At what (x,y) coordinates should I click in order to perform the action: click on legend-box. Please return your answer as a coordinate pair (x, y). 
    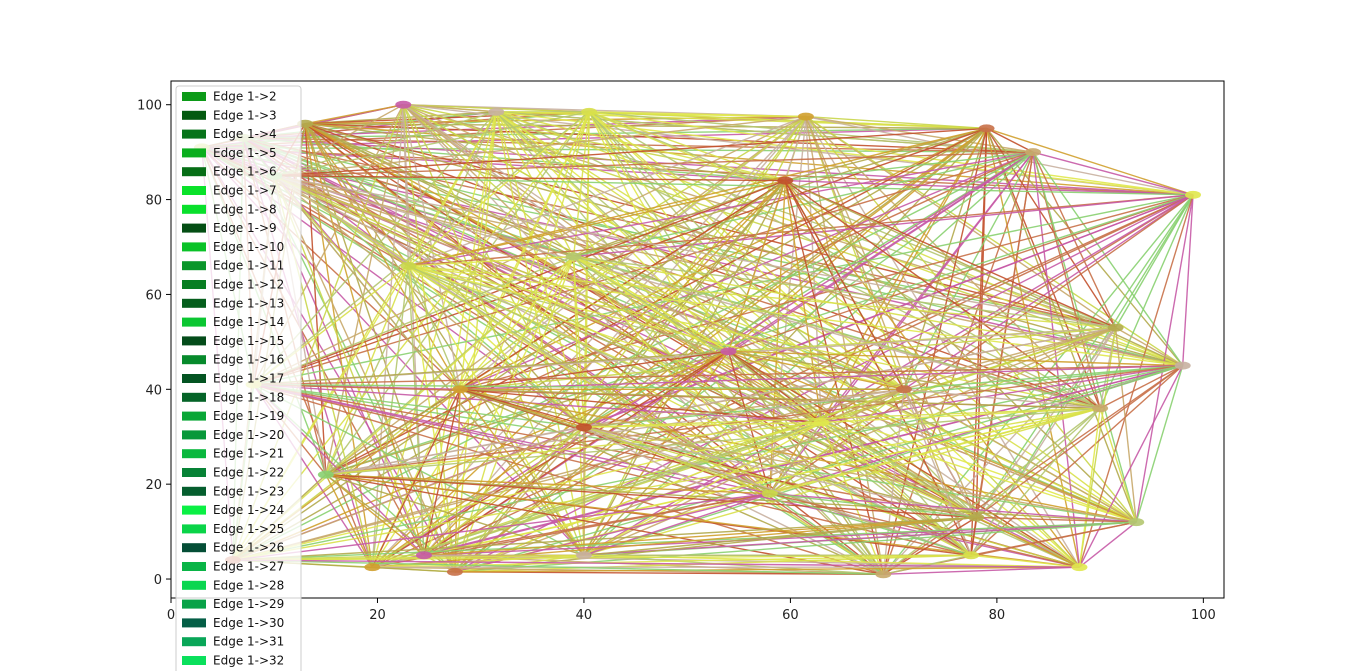
    Looking at the image, I should click on (238, 378).